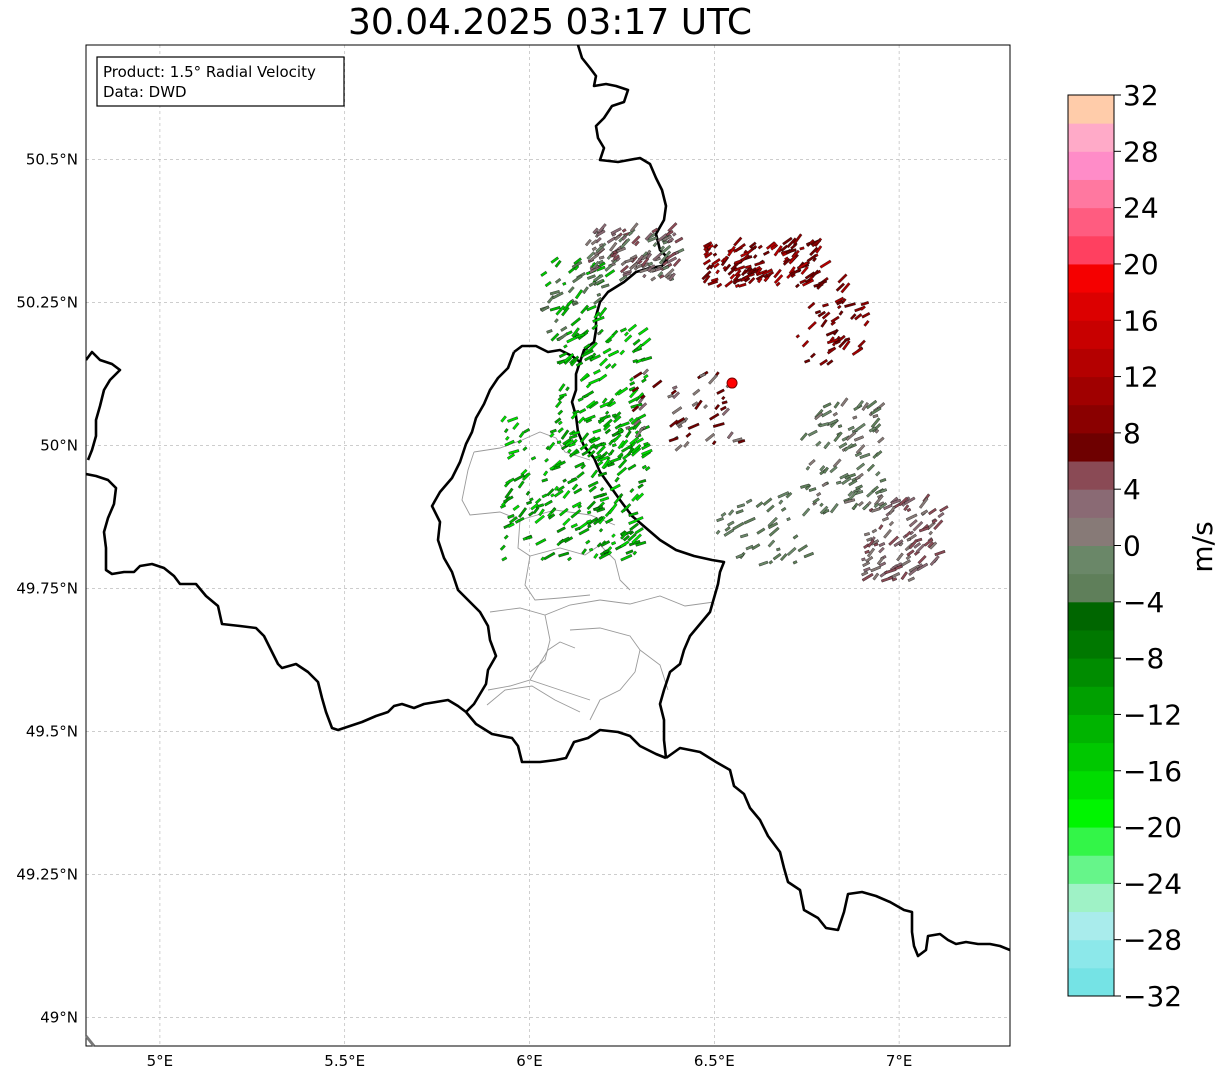  What do you see at coordinates (899, 1061) in the screenshot?
I see `lon-tick-label: 7°E` at bounding box center [899, 1061].